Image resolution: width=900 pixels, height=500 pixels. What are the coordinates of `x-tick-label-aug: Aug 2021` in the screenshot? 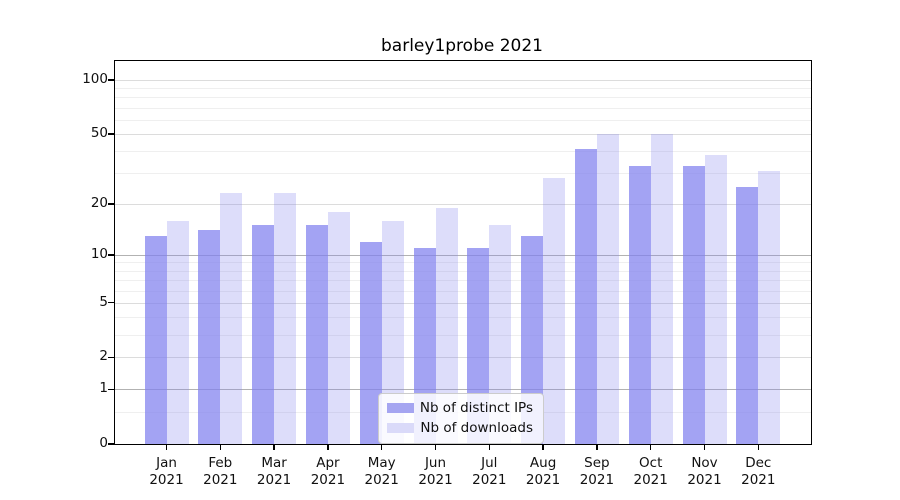 It's located at (543, 471).